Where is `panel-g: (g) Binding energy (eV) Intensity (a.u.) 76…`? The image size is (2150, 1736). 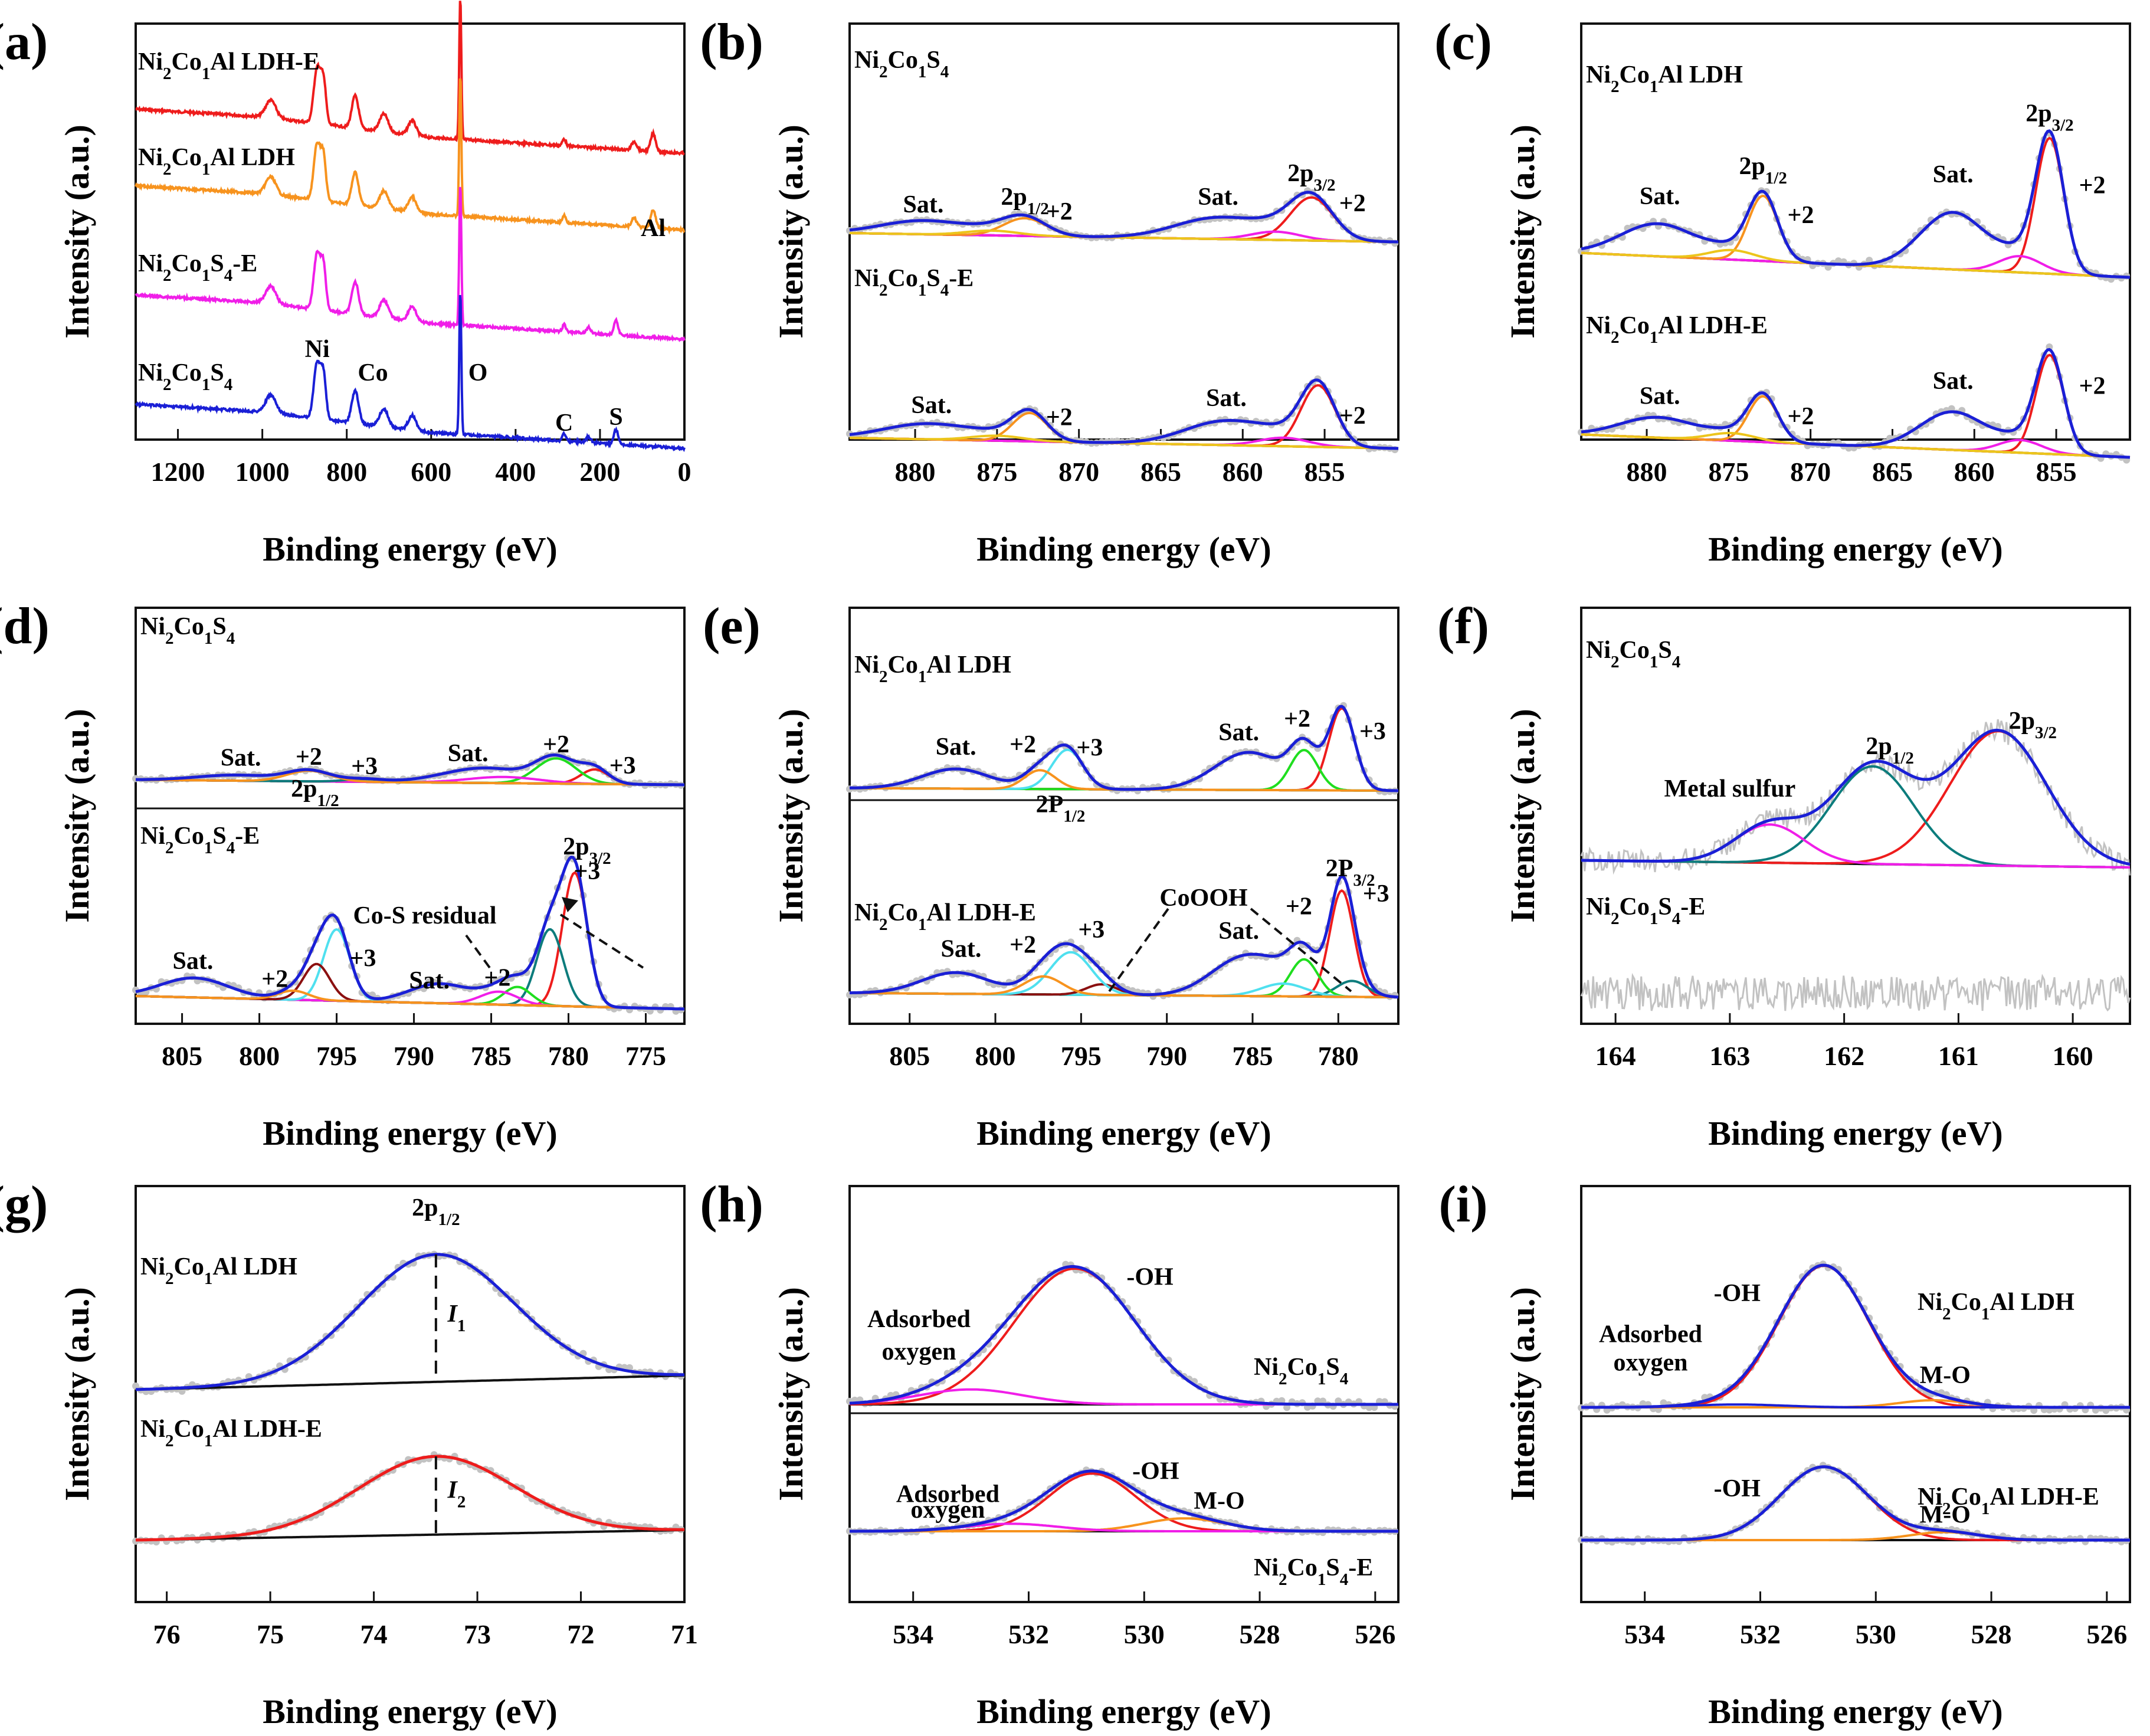
panel-g: (g) Binding energy (eV) Intensity (a.u.) 76… is located at coordinates (349, 1453).